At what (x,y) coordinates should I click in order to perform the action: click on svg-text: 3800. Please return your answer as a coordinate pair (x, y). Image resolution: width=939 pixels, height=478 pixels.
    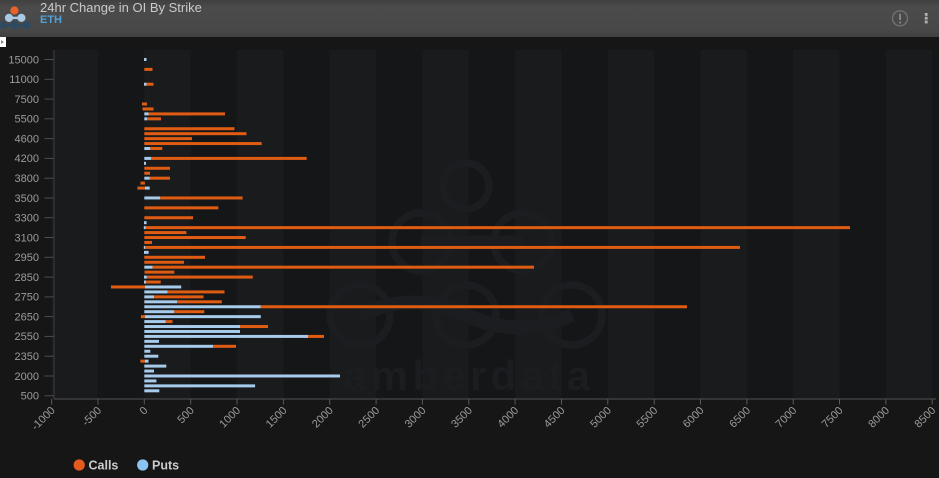
    Looking at the image, I should click on (27, 179).